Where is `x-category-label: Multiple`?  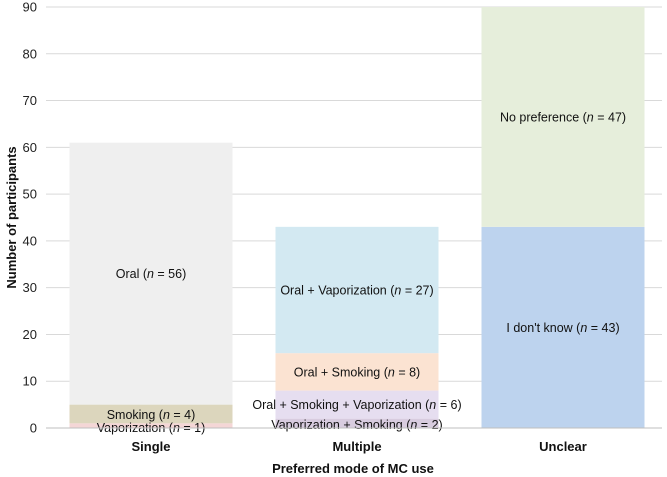
x-category-label: Multiple is located at coordinates (356, 446).